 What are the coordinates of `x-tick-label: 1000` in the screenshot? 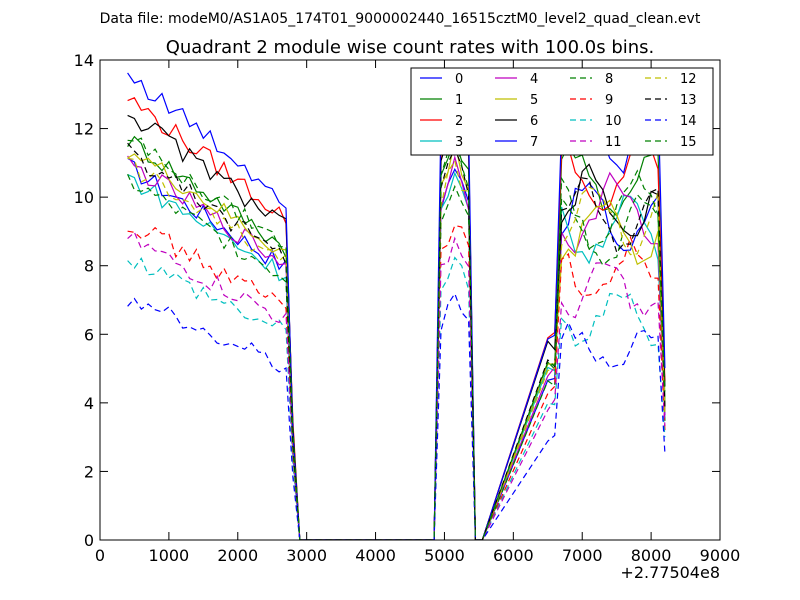 It's located at (169, 555).